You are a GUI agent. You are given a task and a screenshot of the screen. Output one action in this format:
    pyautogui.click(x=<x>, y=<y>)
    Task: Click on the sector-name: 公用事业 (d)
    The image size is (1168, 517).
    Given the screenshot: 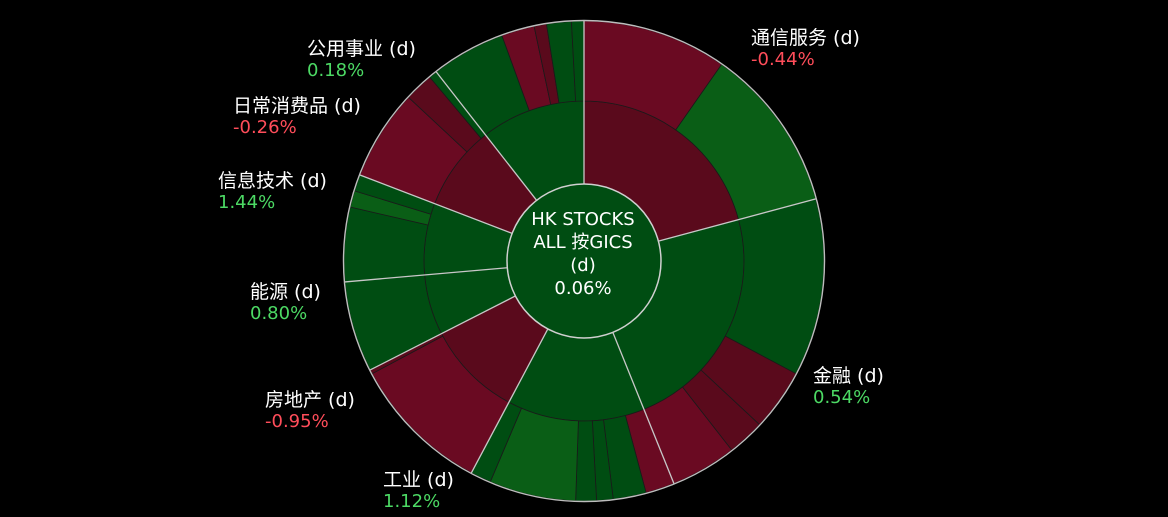 What is the action you would take?
    pyautogui.click(x=361, y=49)
    